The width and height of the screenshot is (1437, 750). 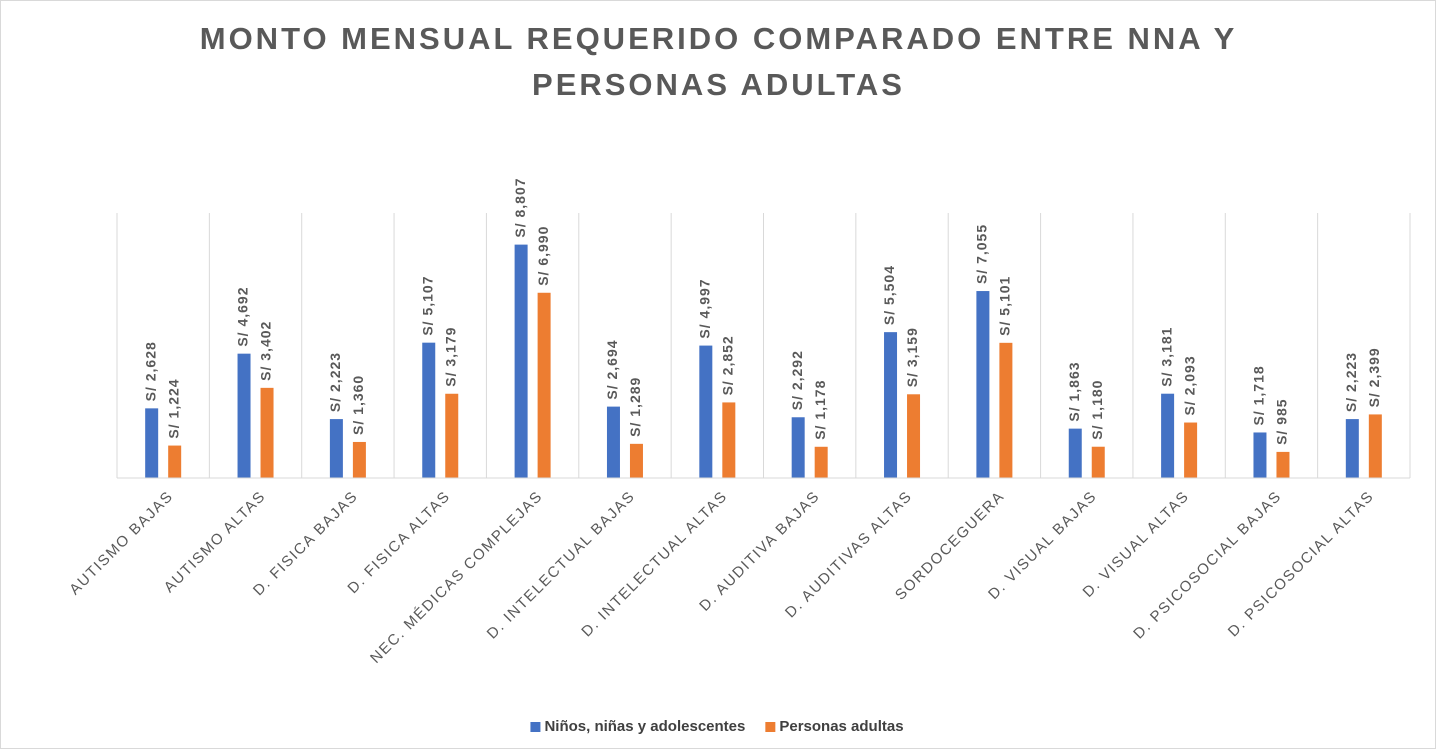 I want to click on x-tick-label: D. INTELECTUAL BAJAS, so click(x=561, y=565).